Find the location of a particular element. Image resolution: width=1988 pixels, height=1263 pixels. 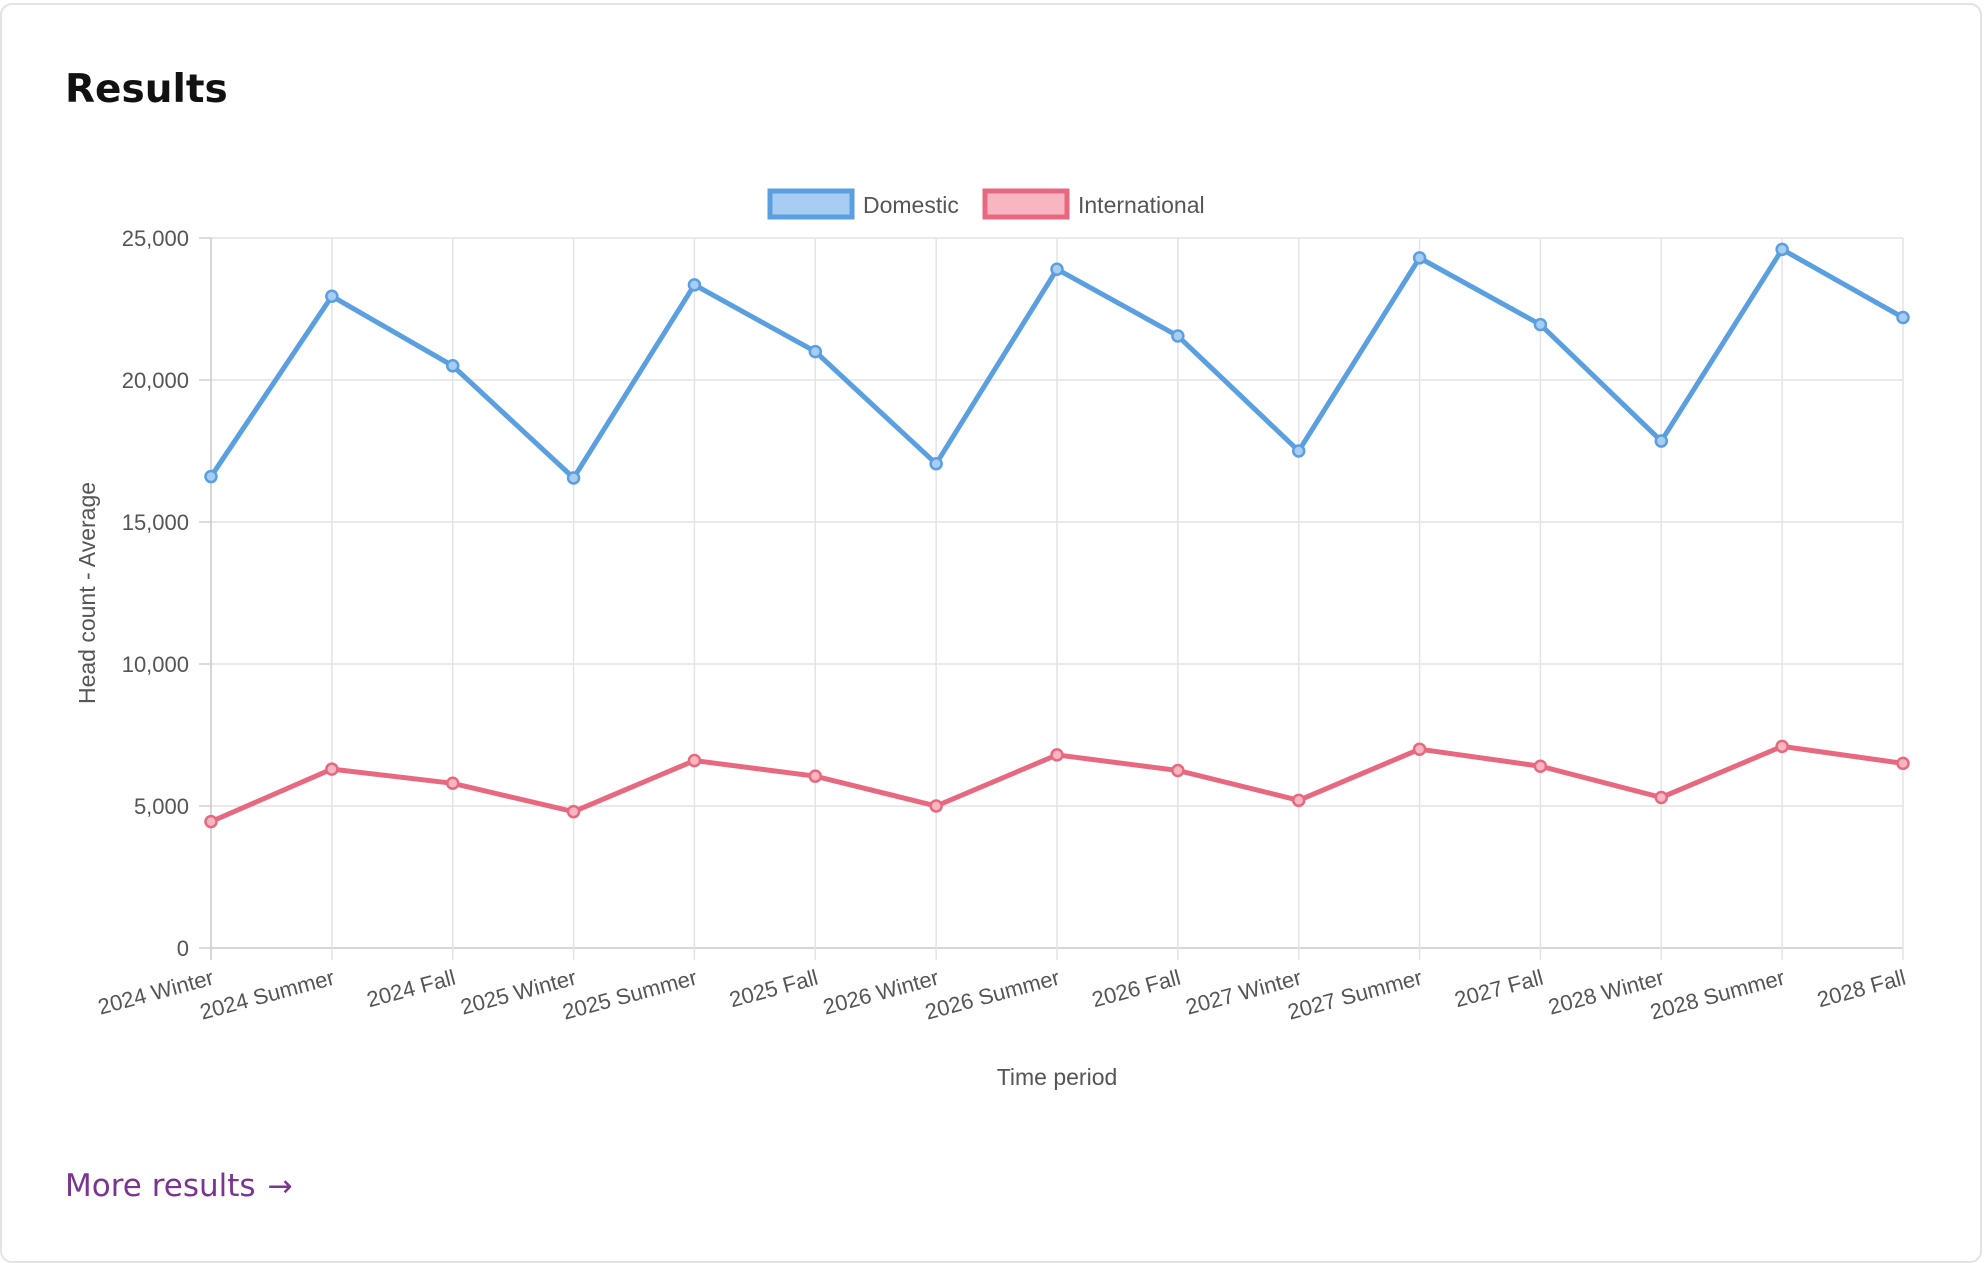

legend-label: Domestic is located at coordinates (911, 205).